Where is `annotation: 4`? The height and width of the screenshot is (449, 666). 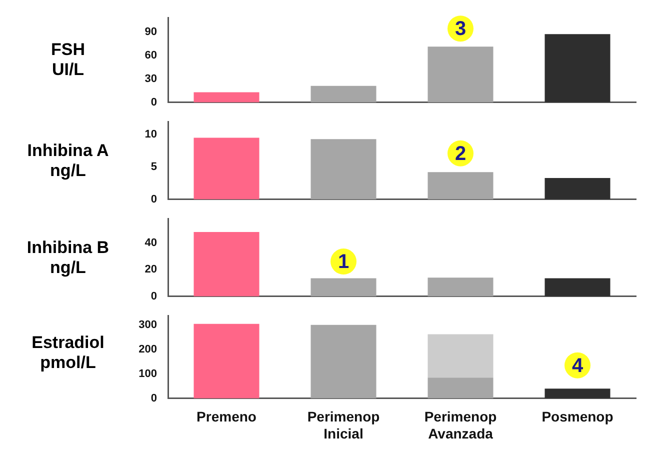 annotation: 4 is located at coordinates (578, 365).